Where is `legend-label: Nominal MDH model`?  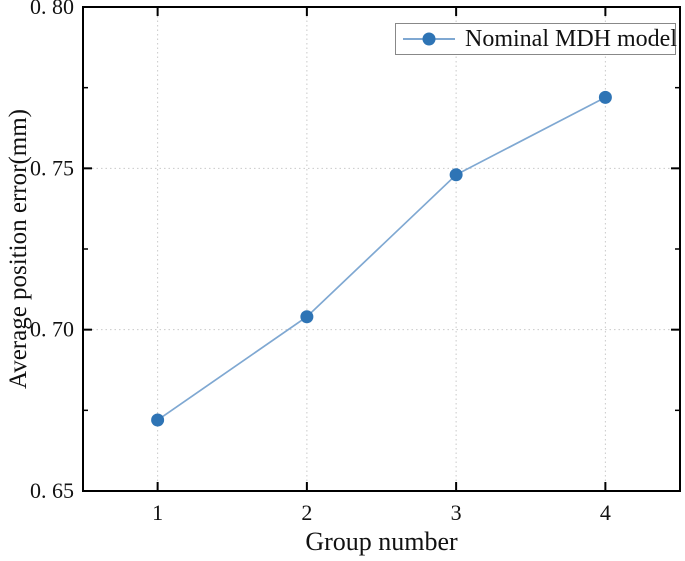 legend-label: Nominal MDH model is located at coordinates (571, 38).